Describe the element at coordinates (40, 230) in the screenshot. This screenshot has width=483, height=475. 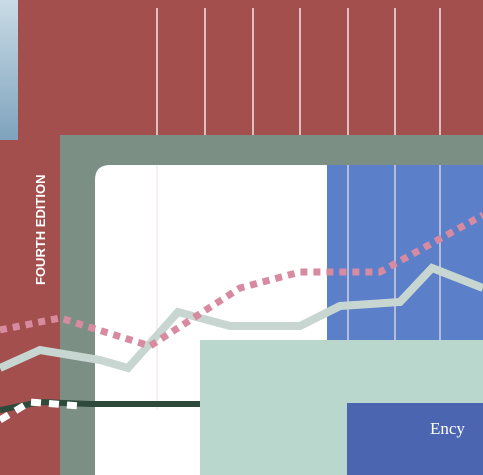
I see `edition-label: FOURTH EDITION` at that location.